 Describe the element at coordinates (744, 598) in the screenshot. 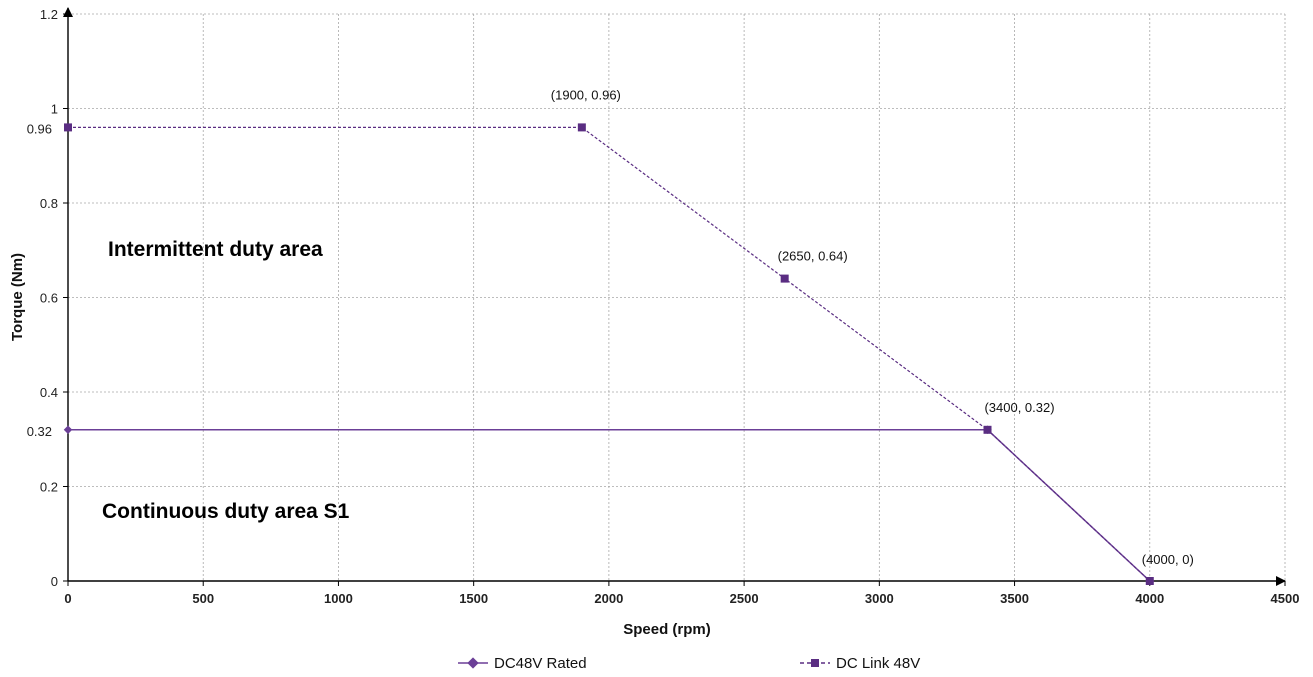

I see `x-tick-label: 2500` at that location.